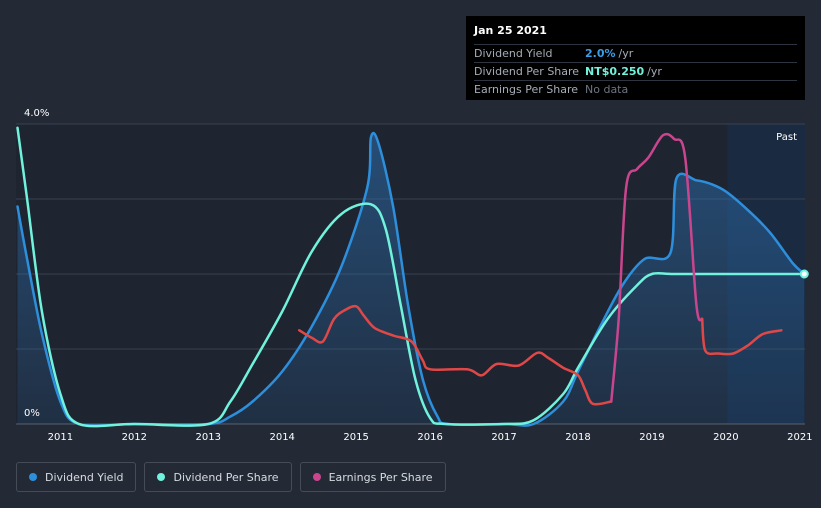 The height and width of the screenshot is (508, 821). Describe the element at coordinates (32, 413) in the screenshot. I see `y-tick-label: 0%` at that location.